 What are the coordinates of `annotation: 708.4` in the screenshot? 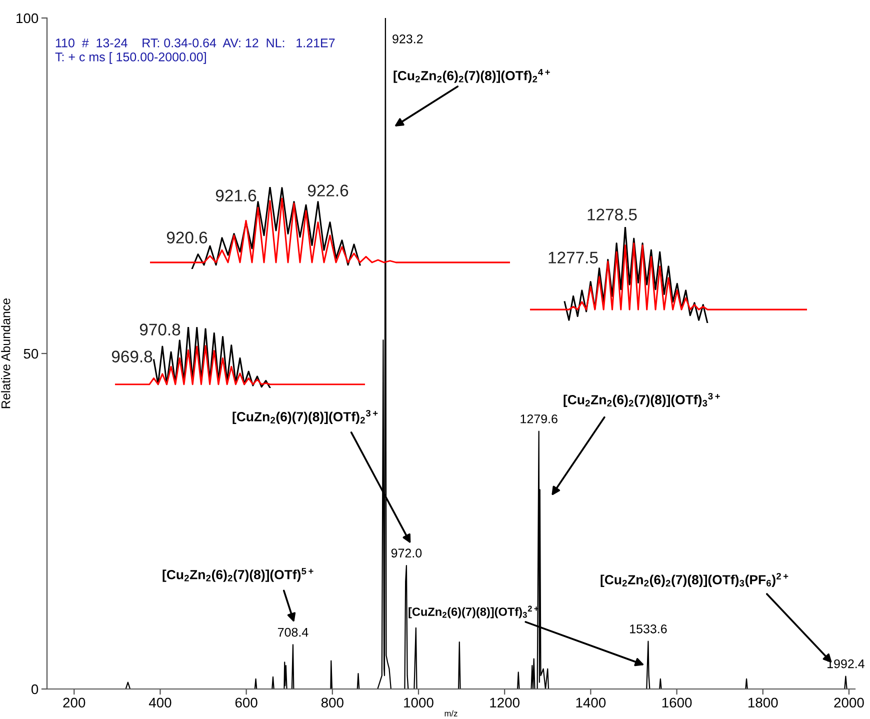 It's located at (293, 632).